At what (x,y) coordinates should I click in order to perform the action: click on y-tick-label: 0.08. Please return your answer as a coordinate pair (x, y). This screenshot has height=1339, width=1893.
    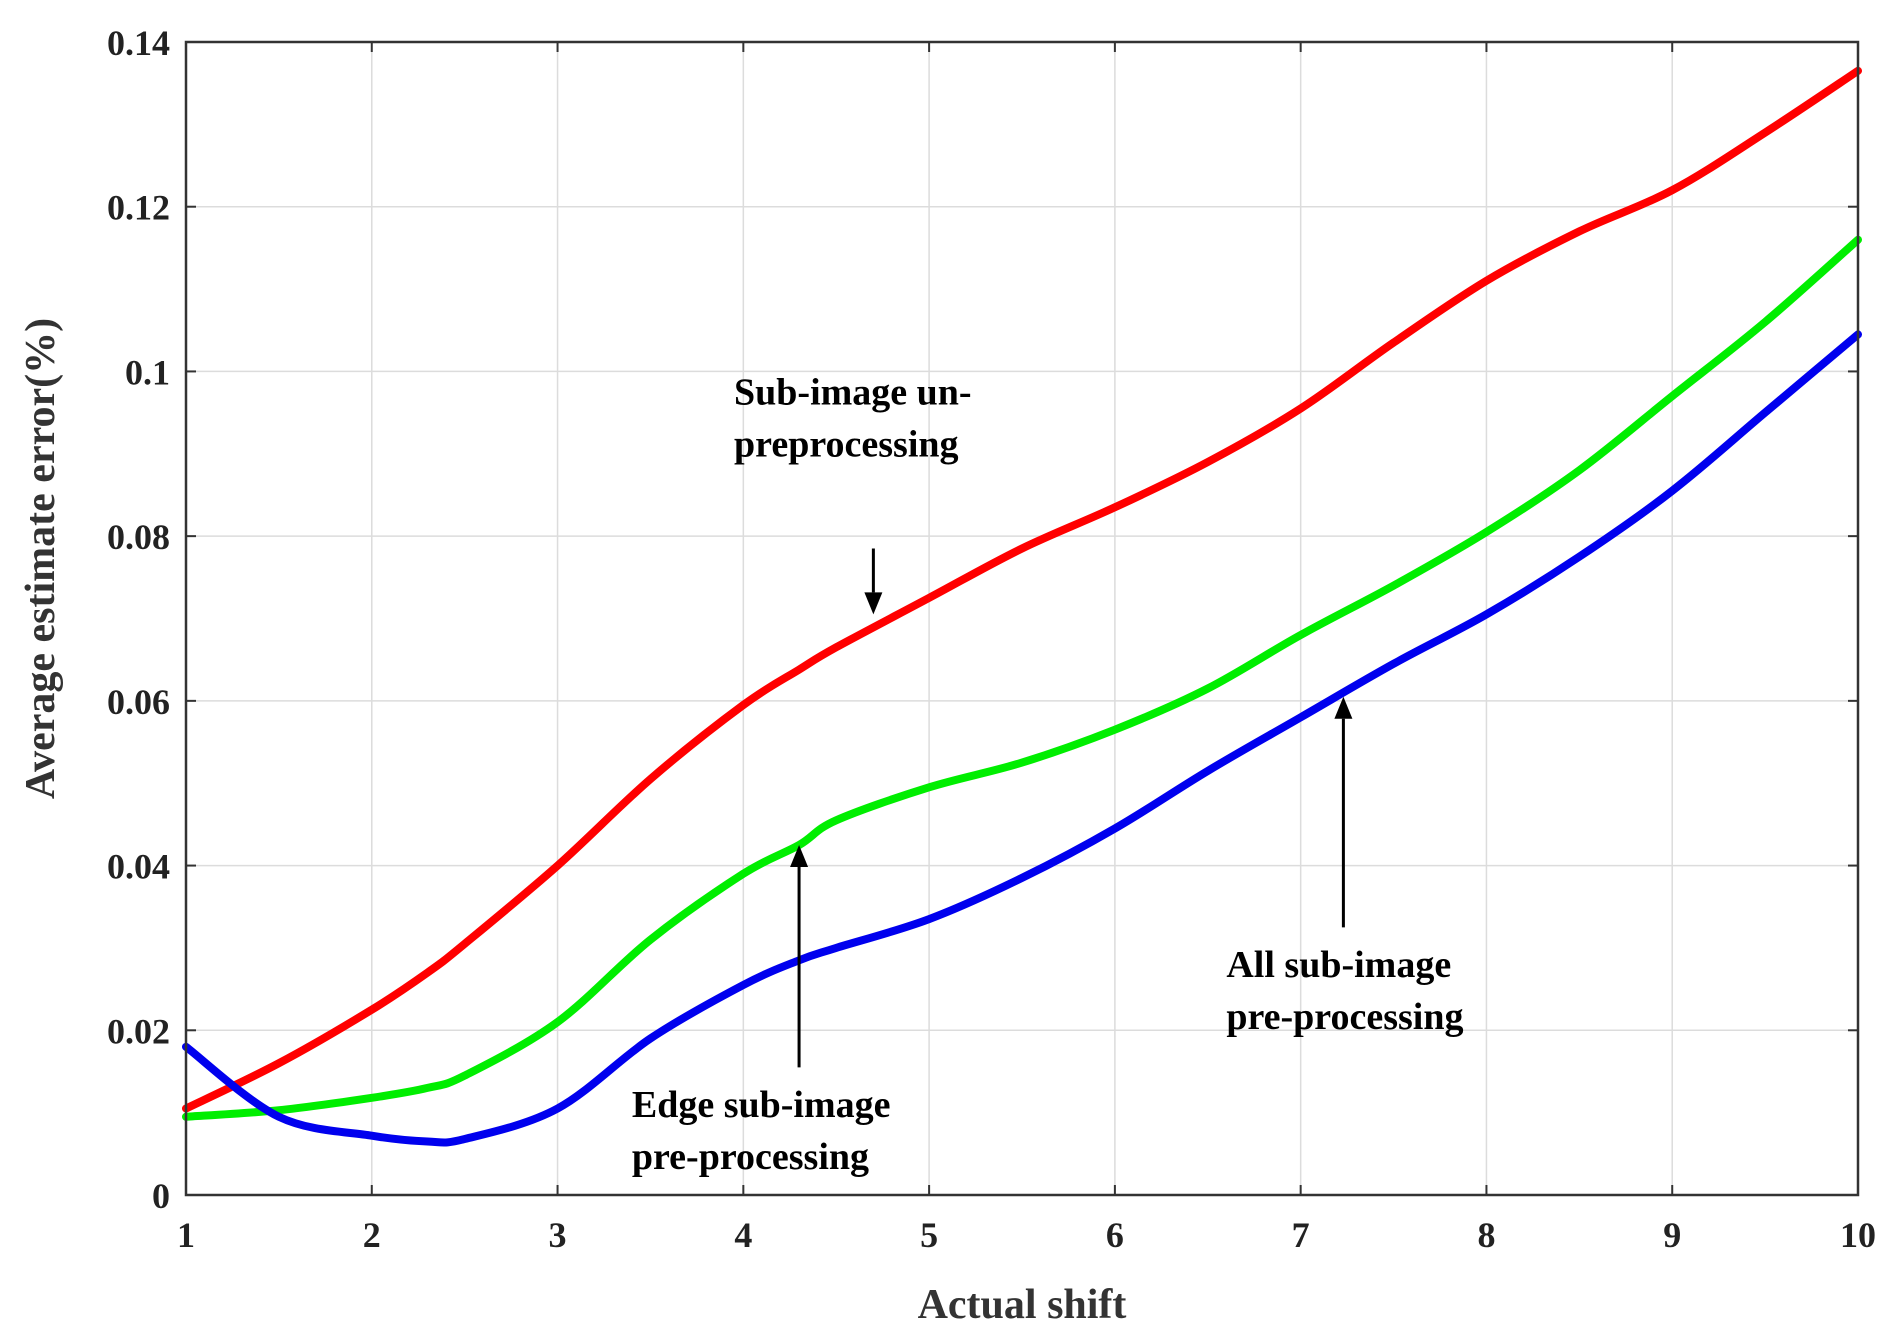
    Looking at the image, I should click on (138, 537).